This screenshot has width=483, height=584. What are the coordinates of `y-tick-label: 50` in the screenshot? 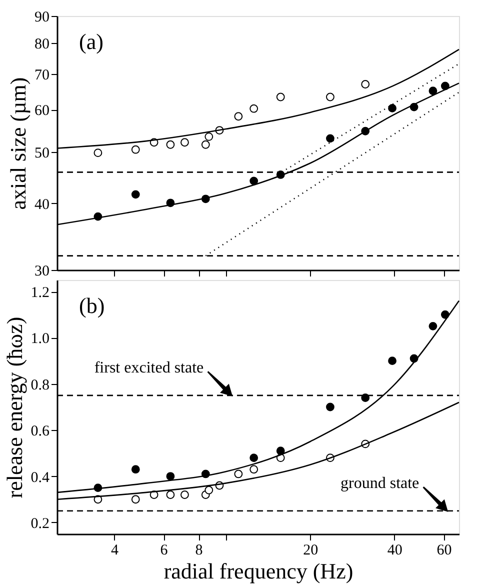 It's located at (42, 153).